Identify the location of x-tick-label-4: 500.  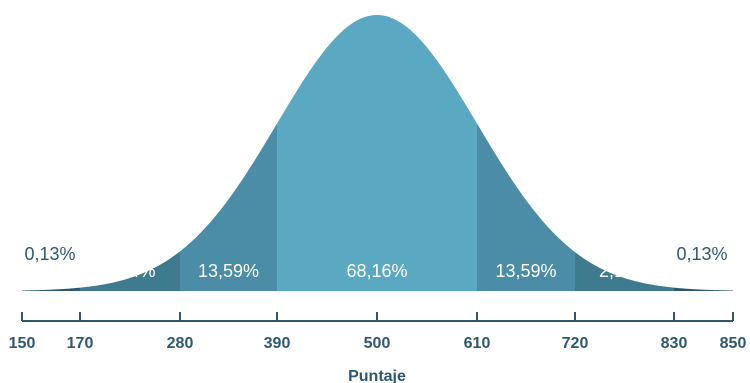
(377, 343).